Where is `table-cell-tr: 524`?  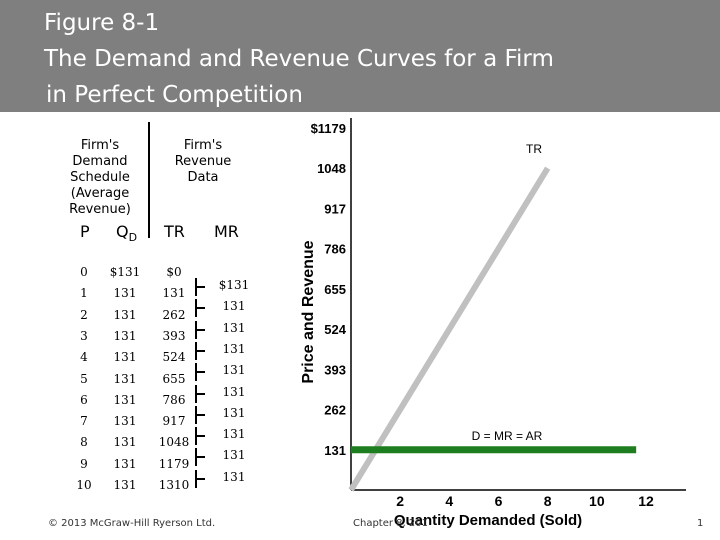 table-cell-tr: 524 is located at coordinates (174, 357).